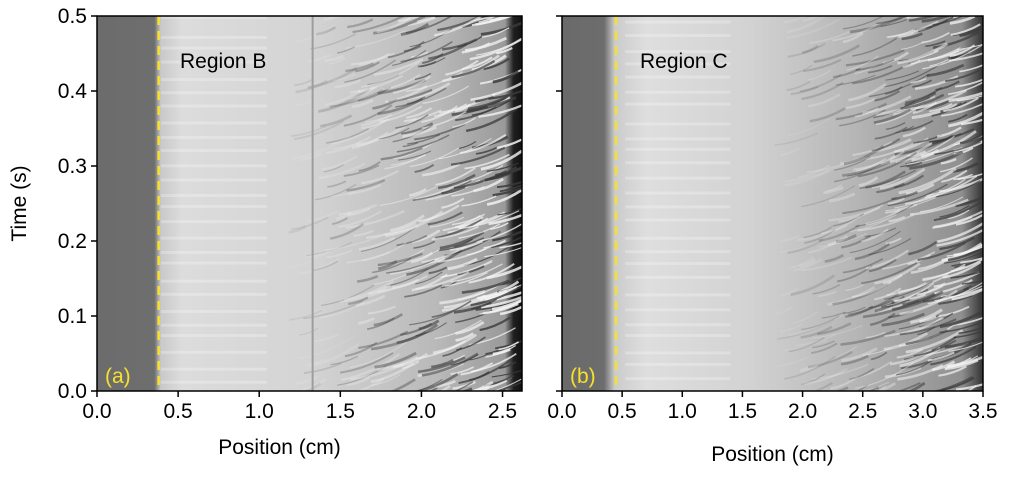 This screenshot has width=1009, height=478. Describe the element at coordinates (72, 166) in the screenshot. I see `y-tick-label: 0.3` at that location.